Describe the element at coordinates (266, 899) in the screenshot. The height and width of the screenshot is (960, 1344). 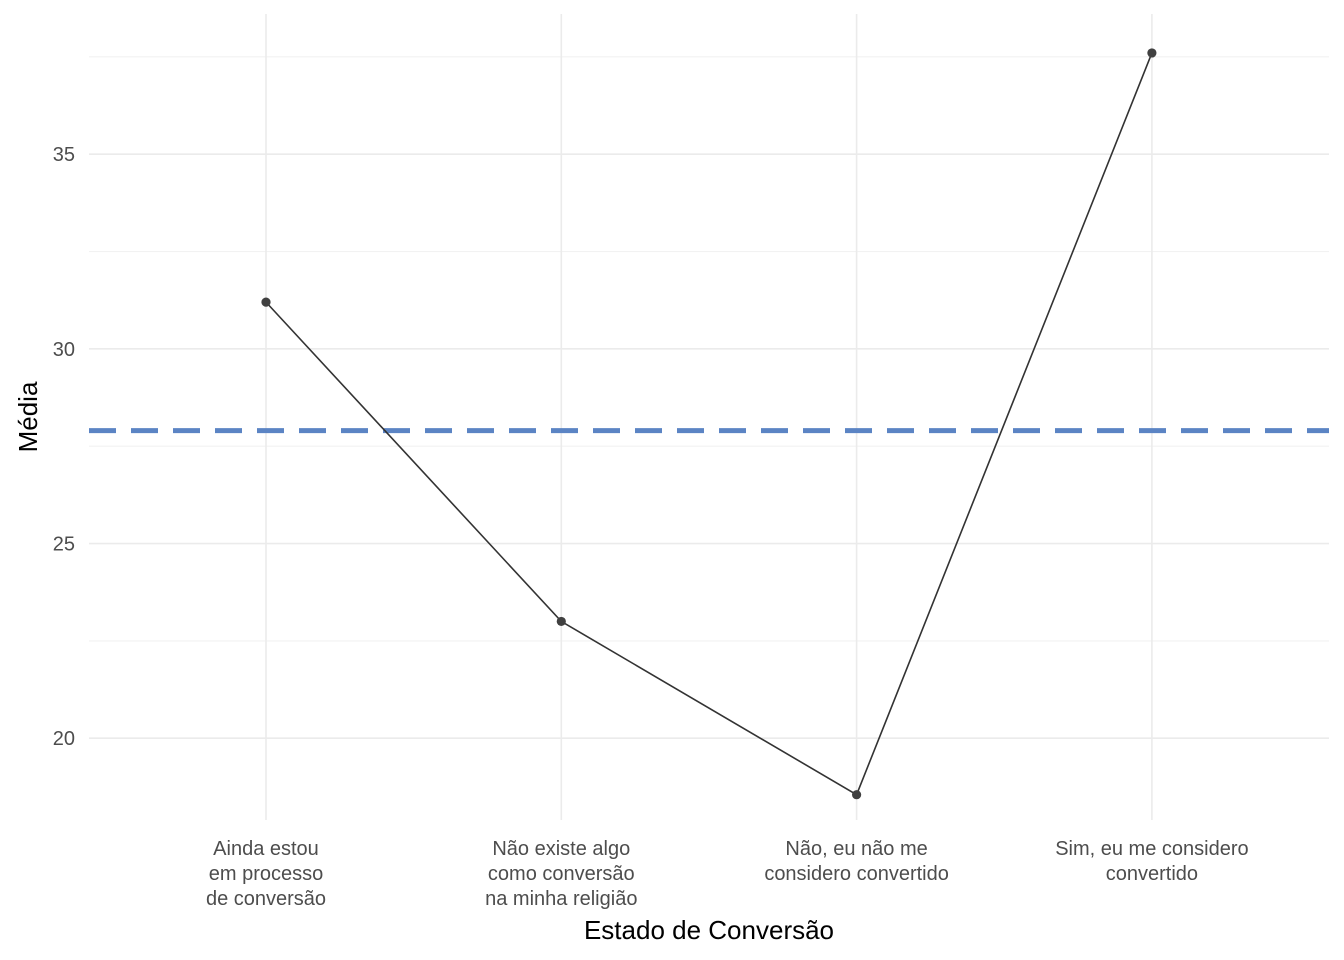
I see `x-tick-label-line: de conversão` at that location.